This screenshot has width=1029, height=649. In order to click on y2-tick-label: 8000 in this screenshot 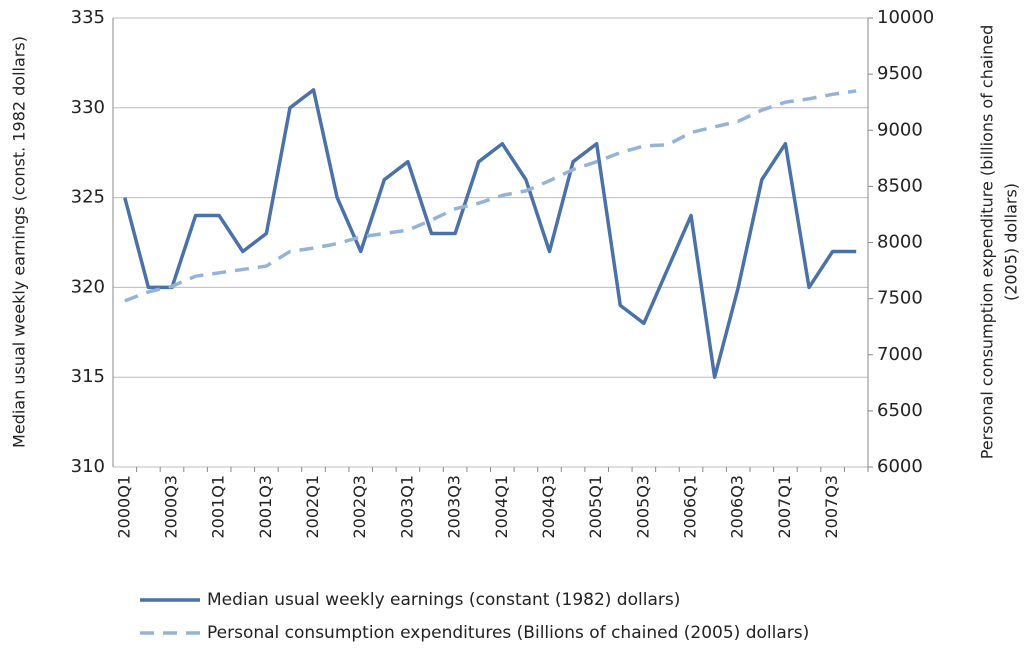, I will do `click(900, 242)`.